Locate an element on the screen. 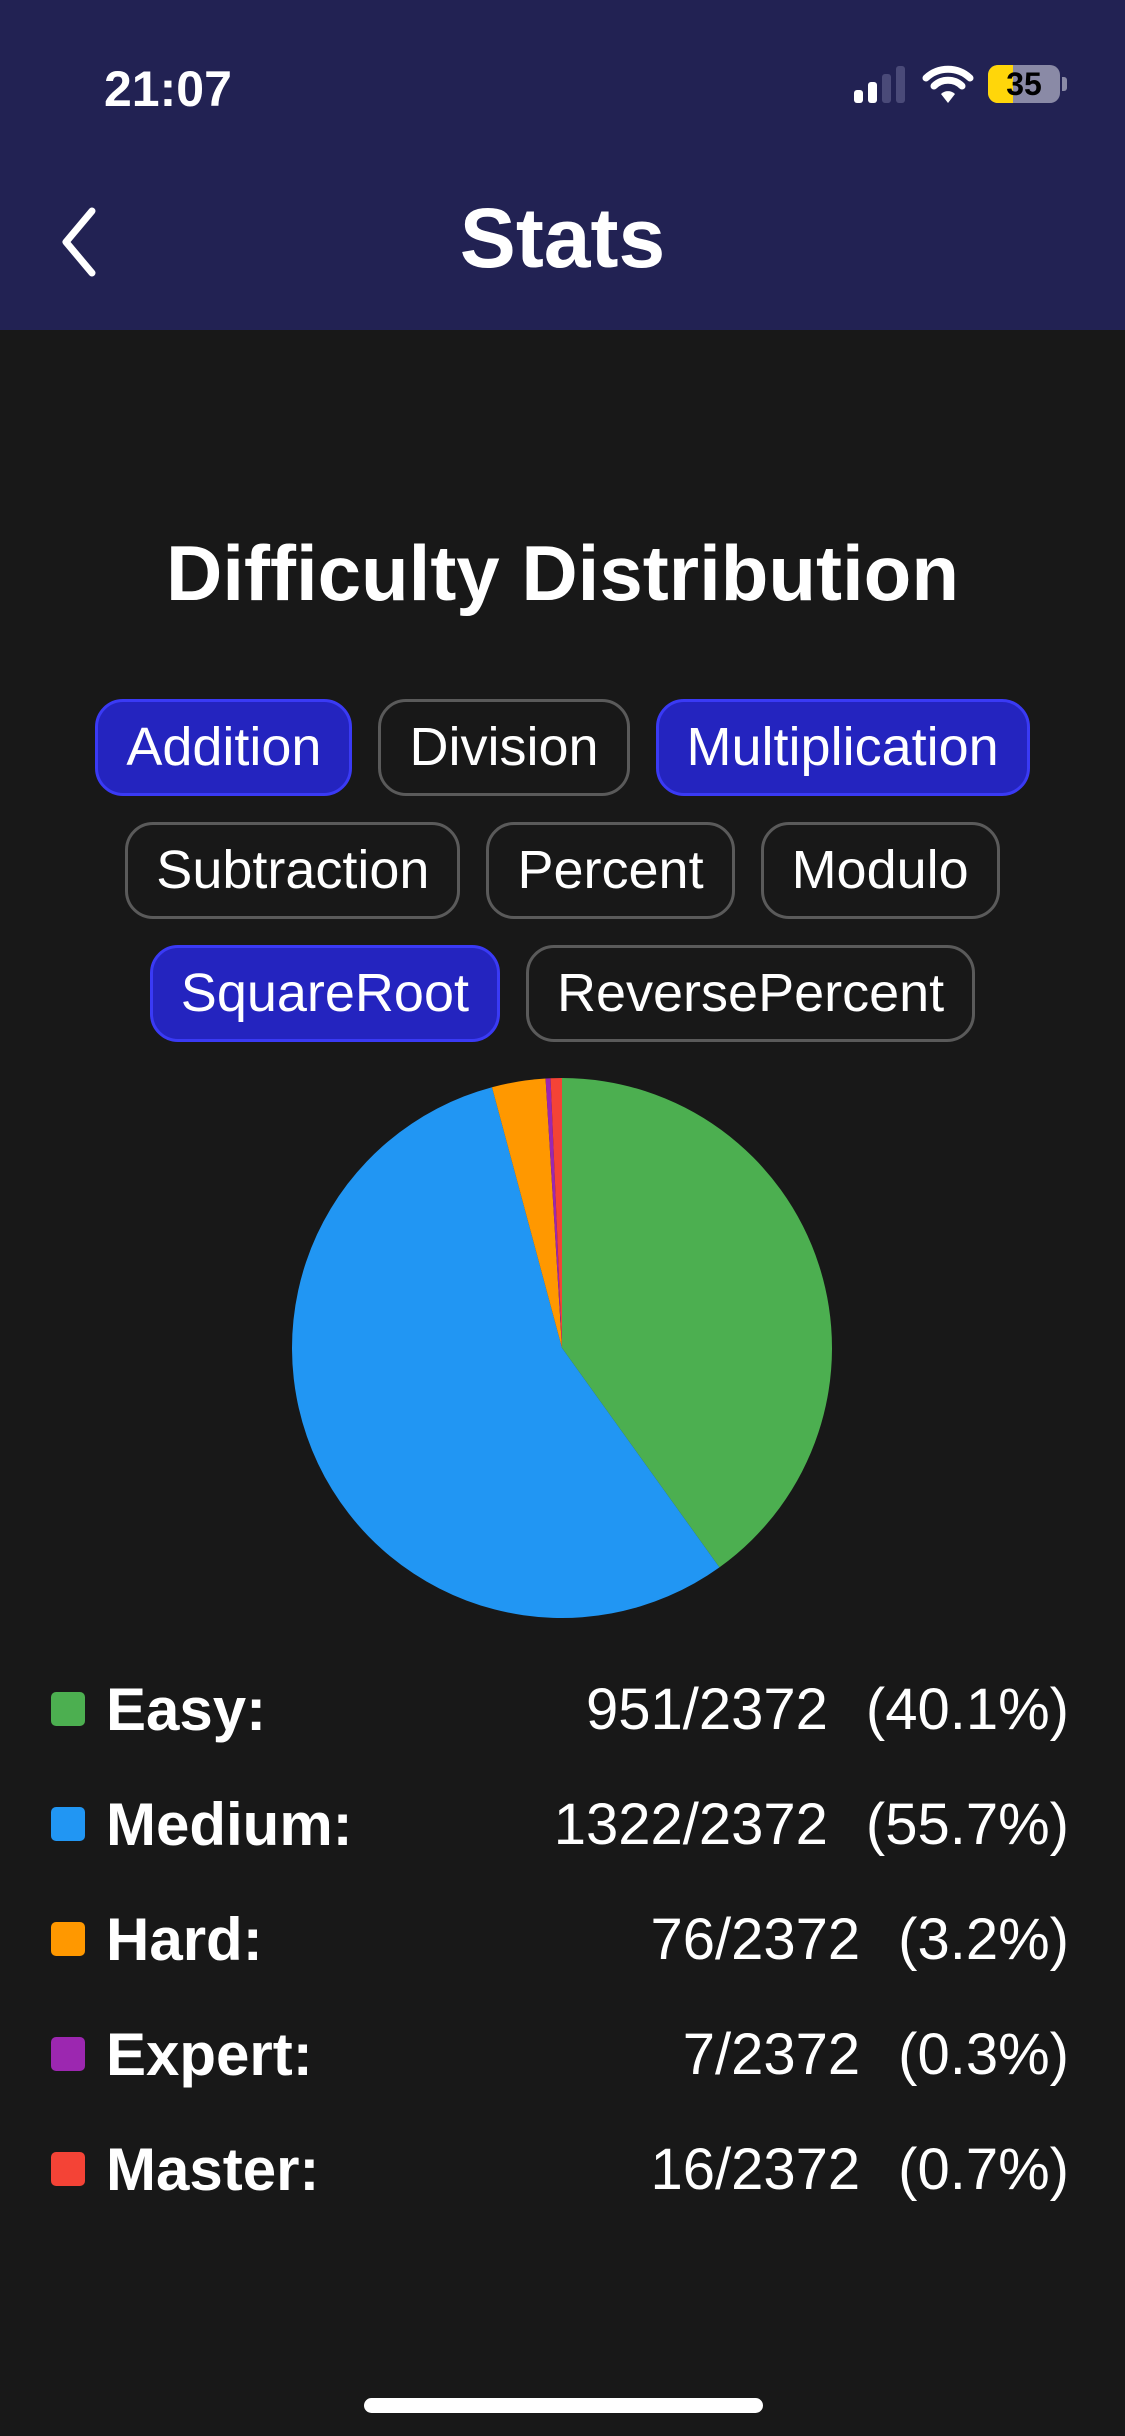  legend-percent: (40.1%) is located at coordinates (967, 1709).